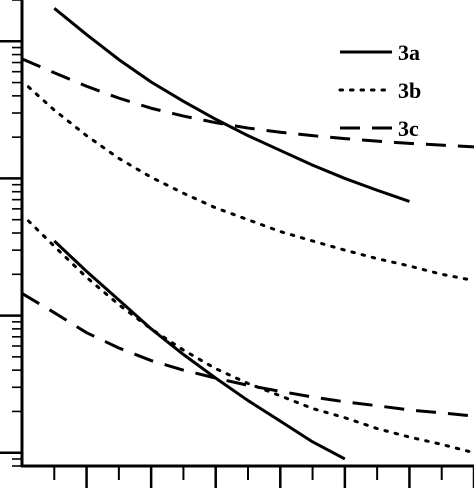  Describe the element at coordinates (409, 90) in the screenshot. I see `legend-label-3b: 3b` at that location.